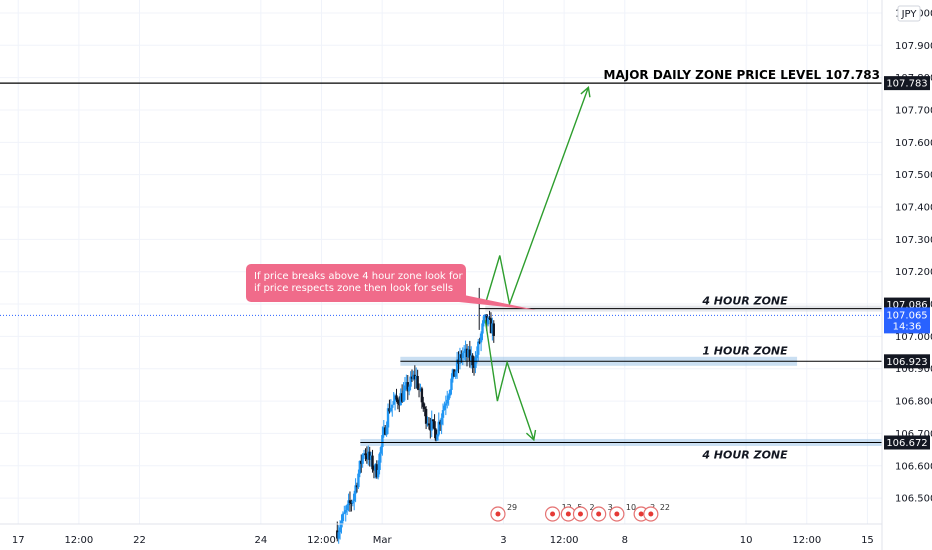  I want to click on y-tick-label: 107.700, so click(913, 110).